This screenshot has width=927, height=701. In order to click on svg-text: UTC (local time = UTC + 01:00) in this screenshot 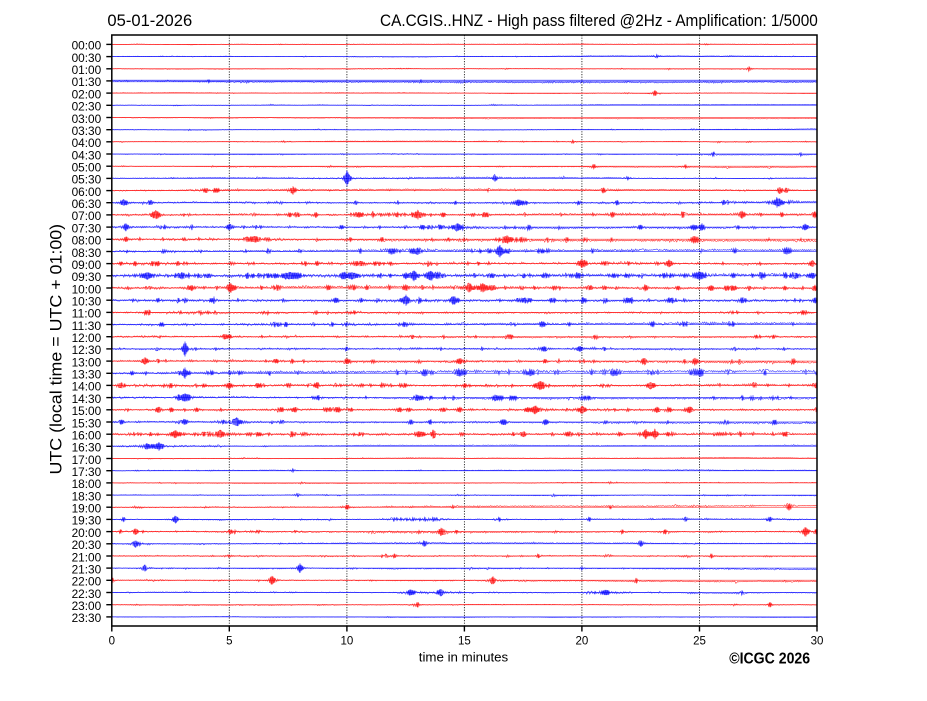, I will do `click(55, 349)`.